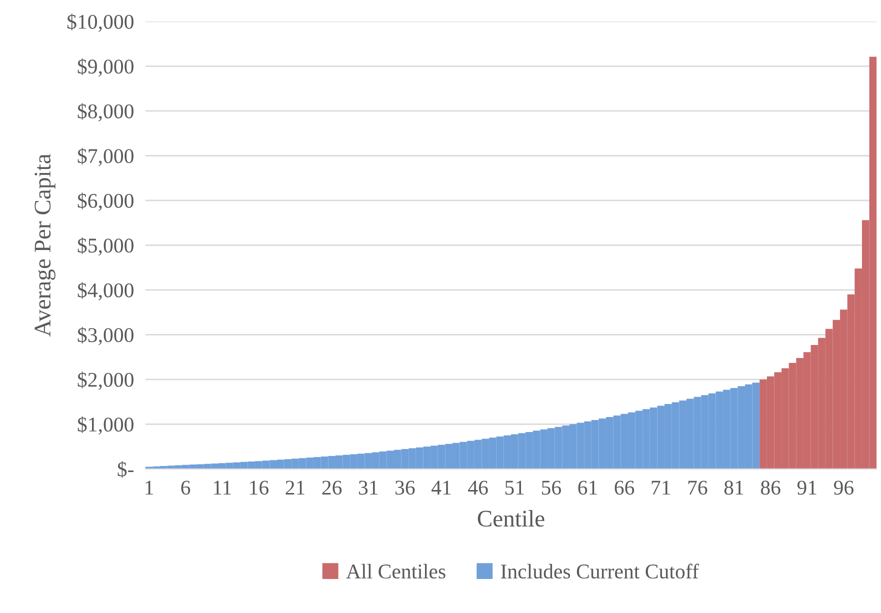  I want to click on y-tick-label: $4,000, so click(106, 291).